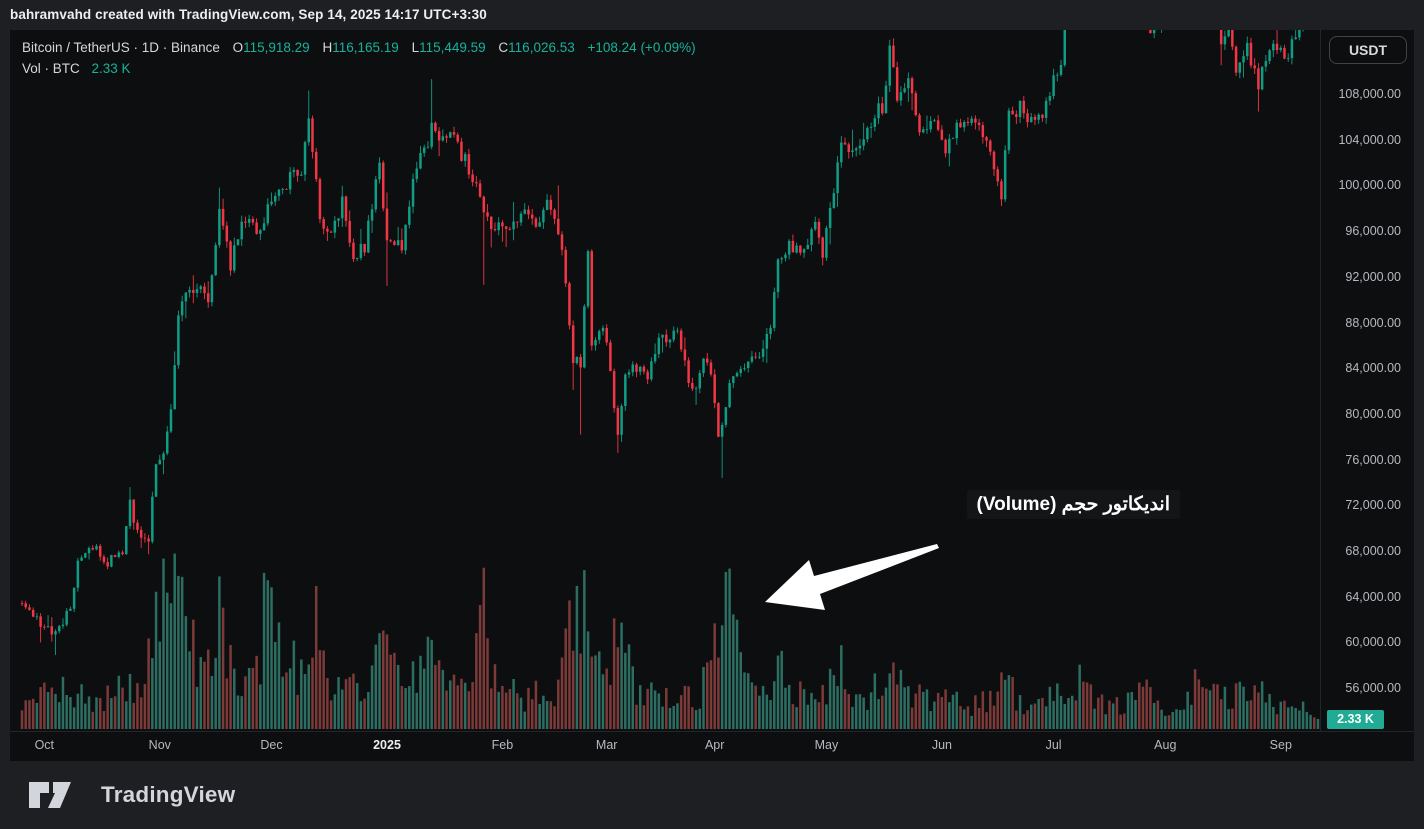  What do you see at coordinates (1368, 50) in the screenshot?
I see `currency-toggle-button: USDT` at bounding box center [1368, 50].